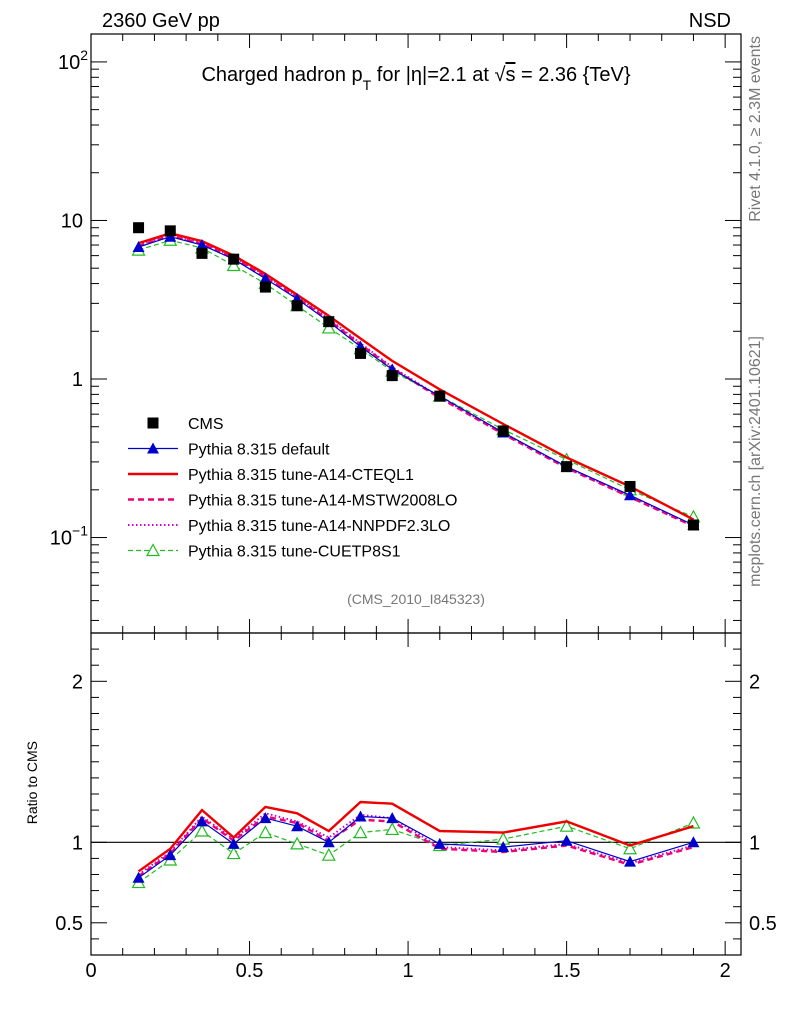  I want to click on legend-label-cms: CMS, so click(206, 424).